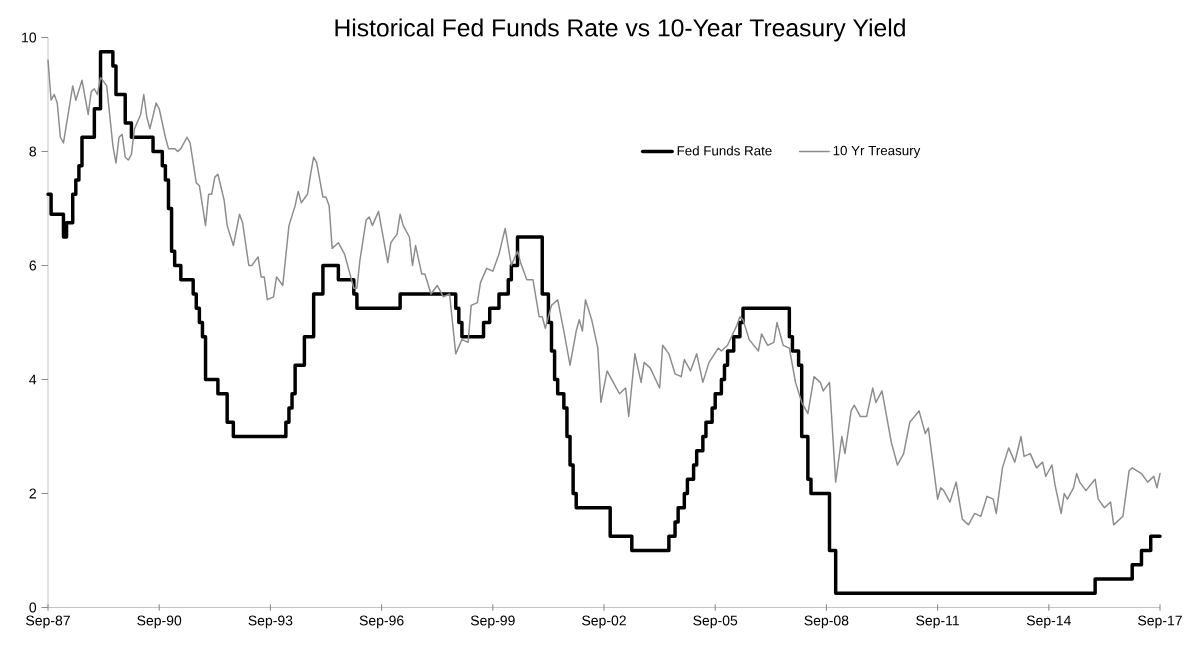  Describe the element at coordinates (937, 622) in the screenshot. I see `x-tick-label: Sep-11` at that location.